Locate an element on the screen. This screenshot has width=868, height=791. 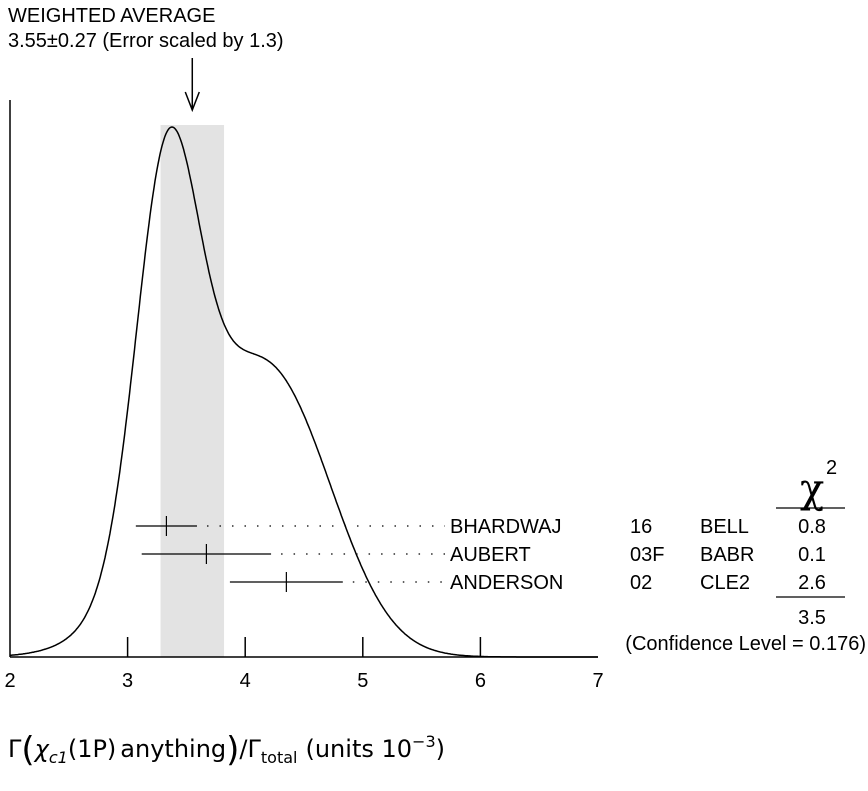
weighted-average-value: 3.55±0.27 (Error scaled by 1.3) is located at coordinates (146, 41).